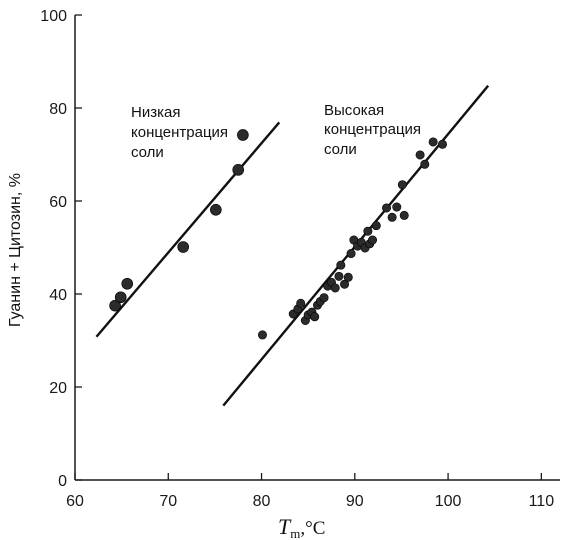 The image size is (569, 540). Describe the element at coordinates (312, 528) in the screenshot. I see `x-axis-label-unit: ,°C` at that location.